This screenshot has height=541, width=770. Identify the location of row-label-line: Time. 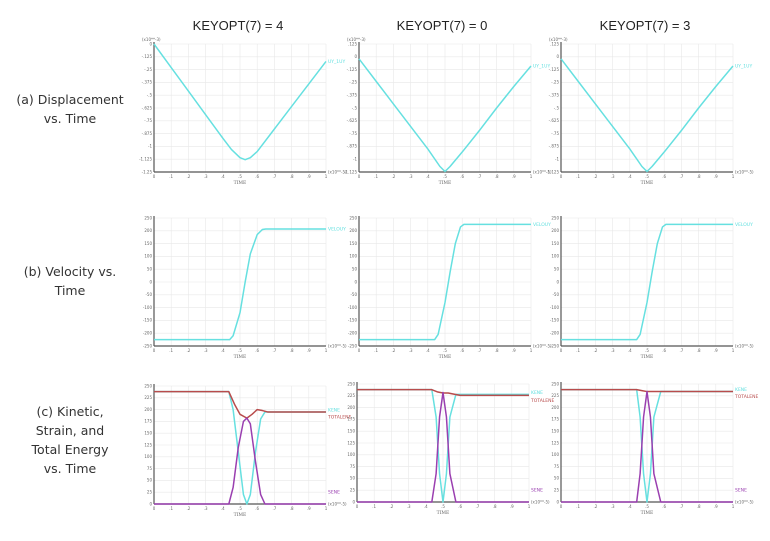
(70, 290).